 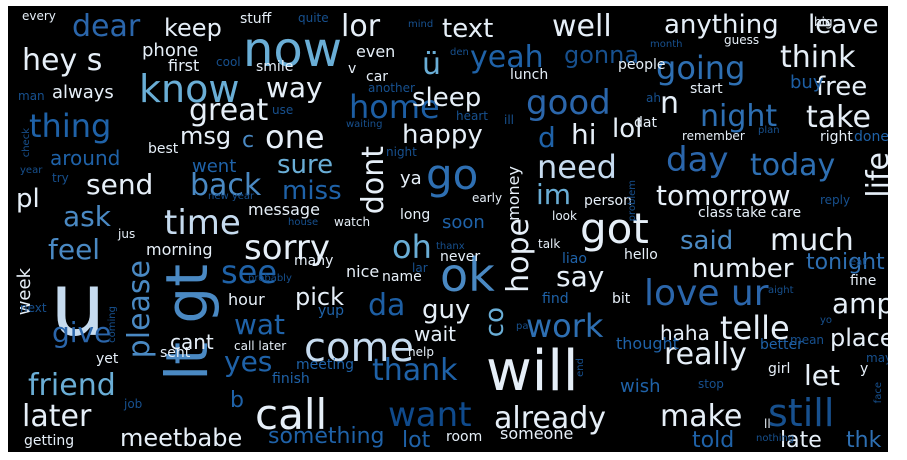 I want to click on cloud-word: stuff, so click(x=256, y=19).